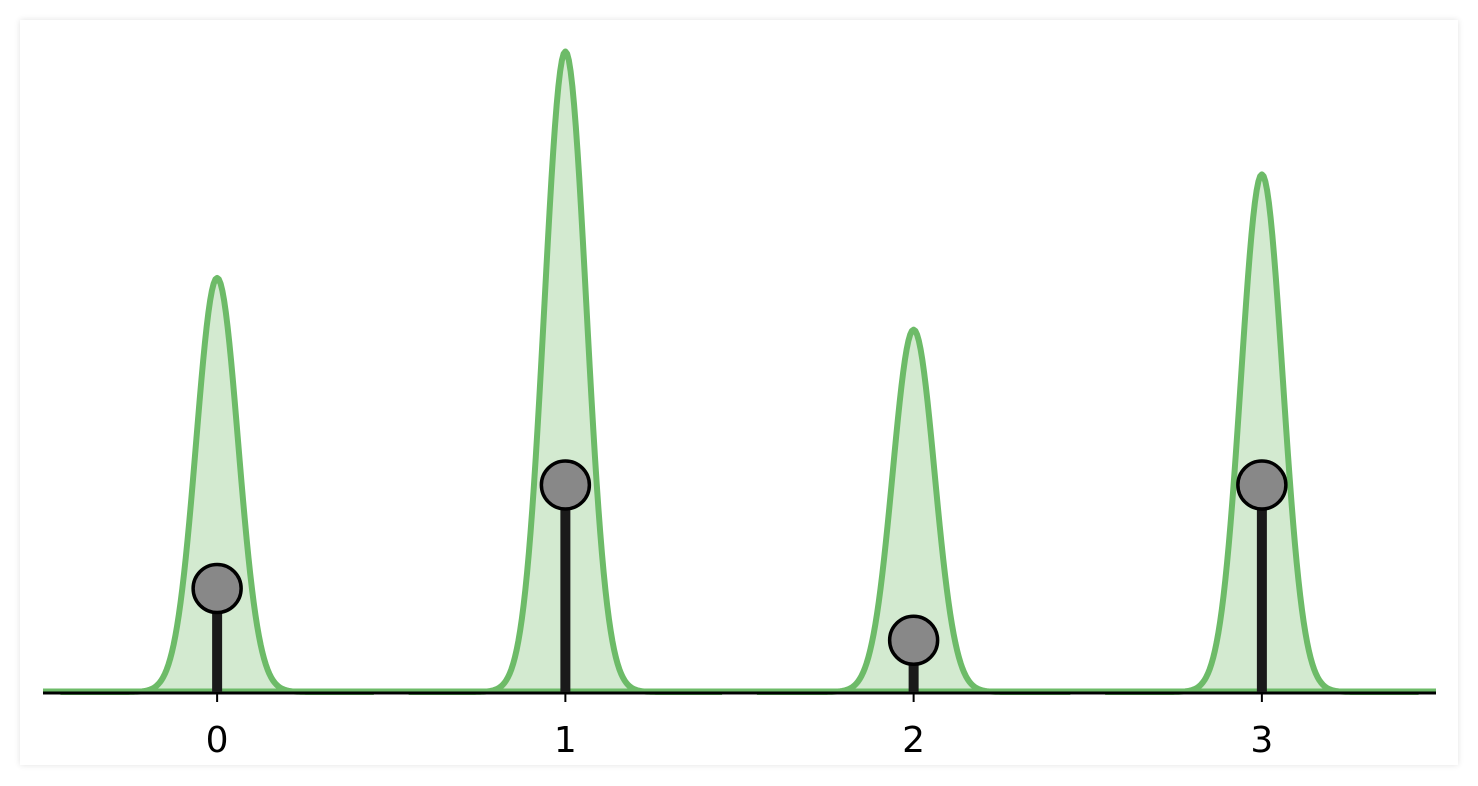 This screenshot has height=786, width=1478. Describe the element at coordinates (1261, 740) in the screenshot. I see `x-tick-label: 3` at that location.